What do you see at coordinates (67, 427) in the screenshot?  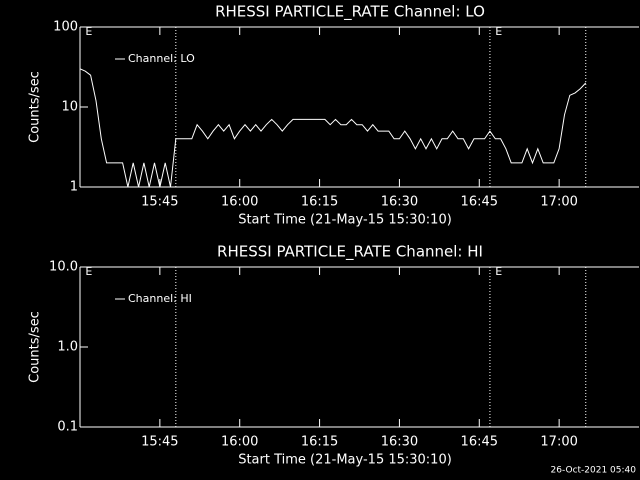 I see `y-tick-label: 0.1` at bounding box center [67, 427].